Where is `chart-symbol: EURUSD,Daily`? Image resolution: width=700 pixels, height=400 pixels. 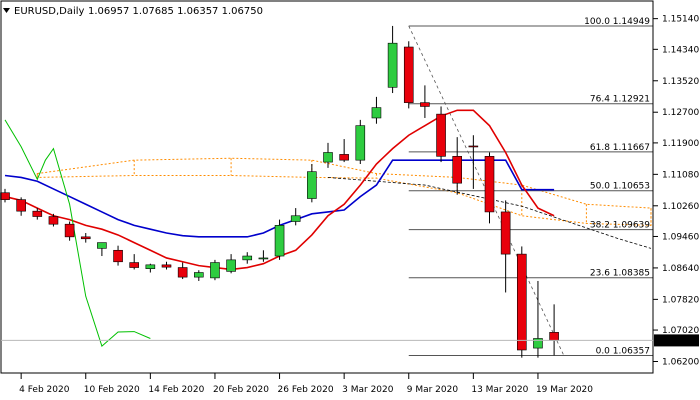 chart-symbol: EURUSD,Daily is located at coordinates (49, 11).